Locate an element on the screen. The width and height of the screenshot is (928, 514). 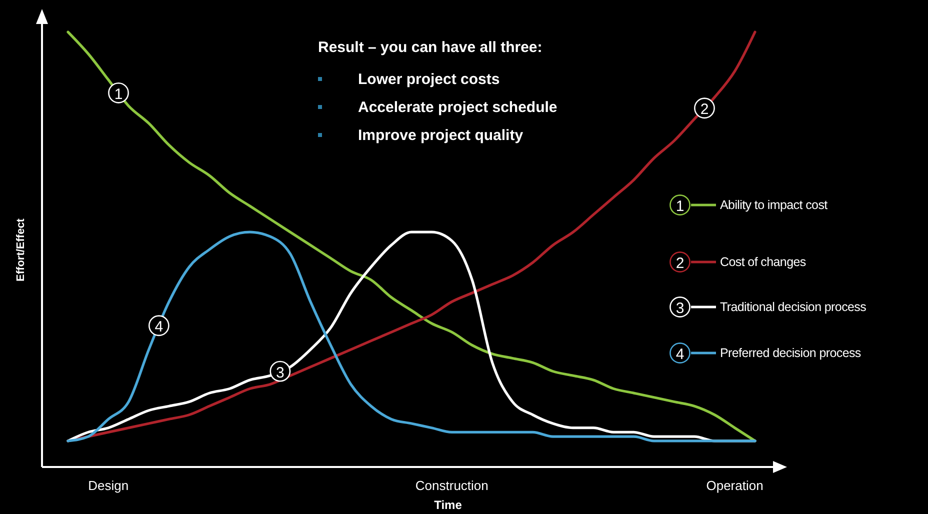
legend-label: Cost of changes is located at coordinates (763, 262).